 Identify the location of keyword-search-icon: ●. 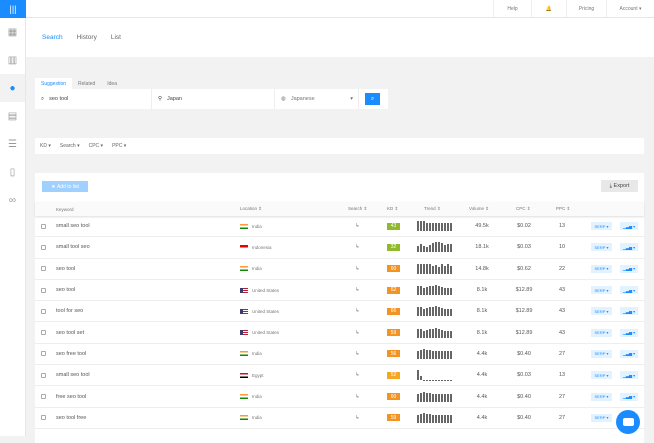
(12, 88).